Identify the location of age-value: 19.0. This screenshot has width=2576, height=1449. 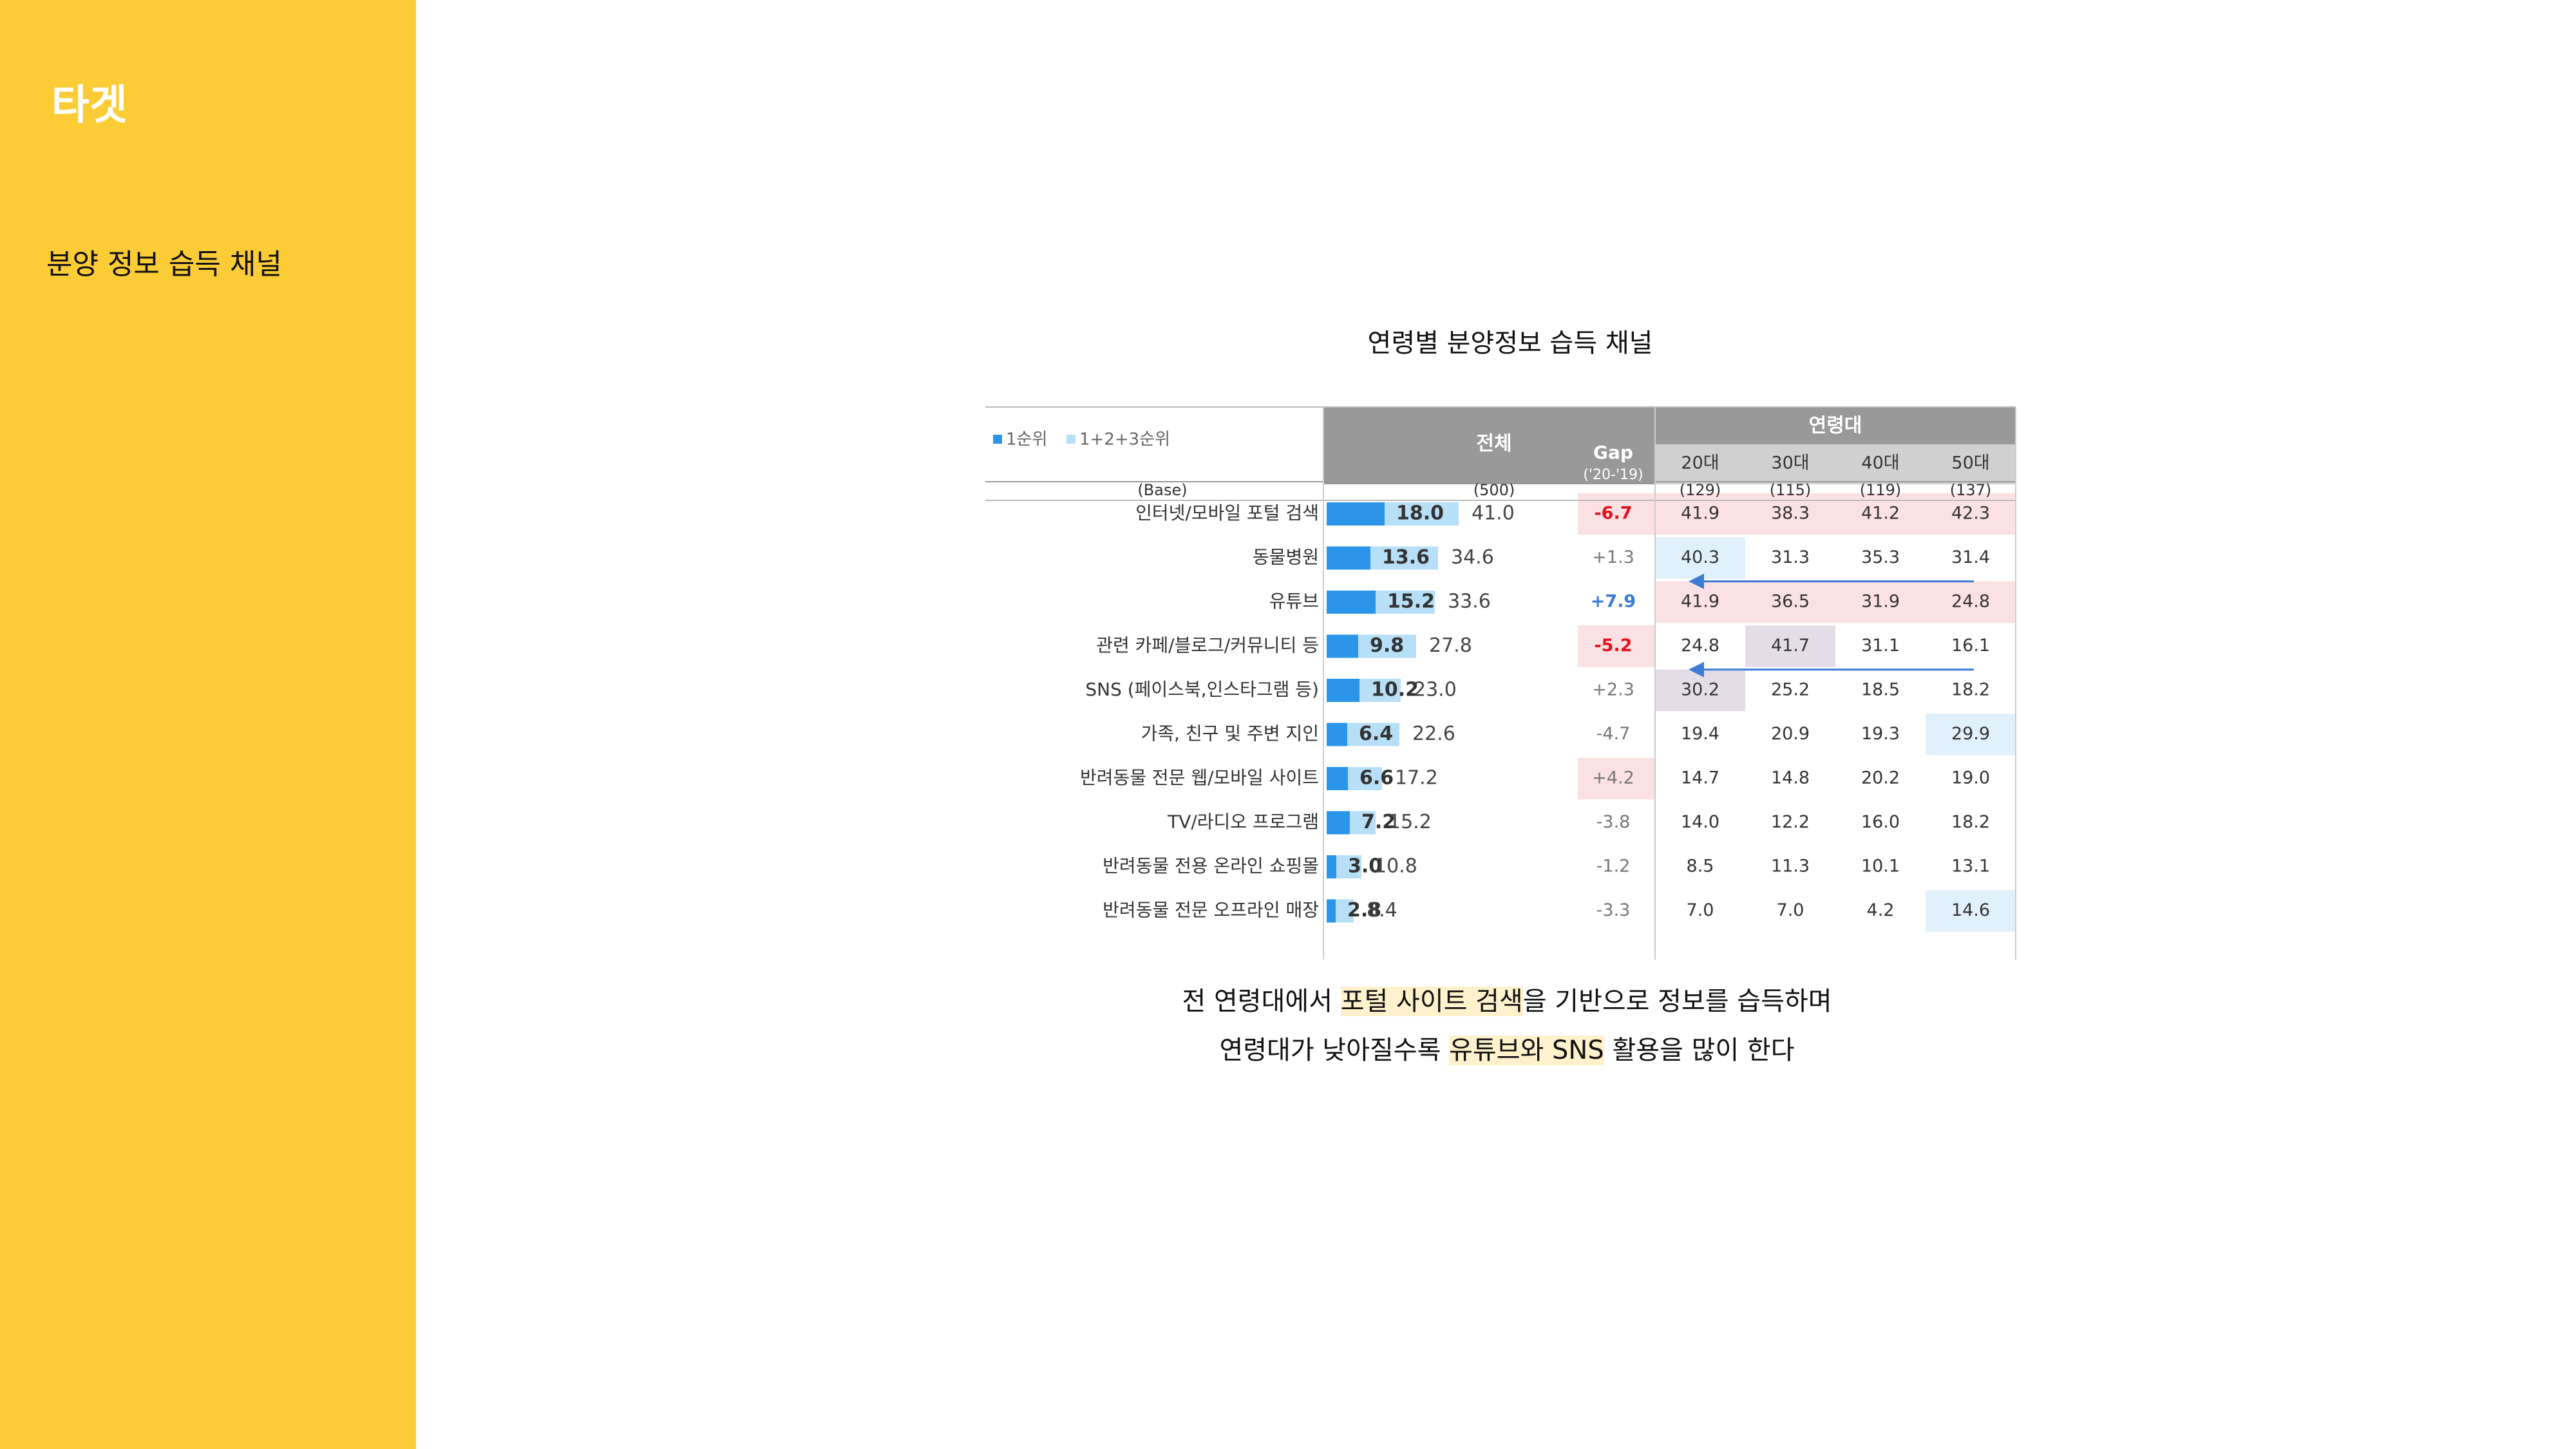
(1971, 778).